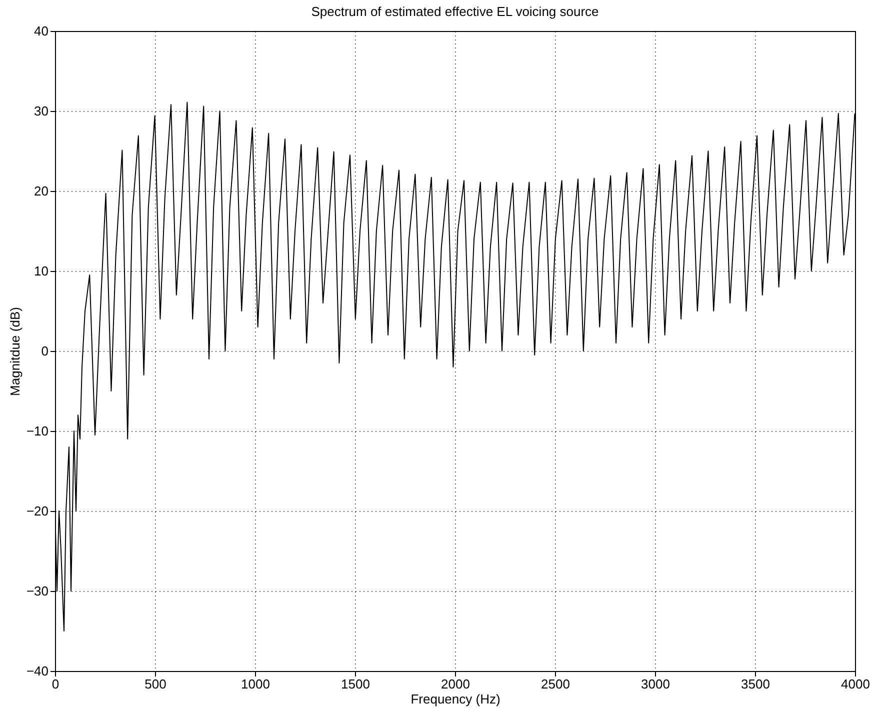 The image size is (896, 720). I want to click on y-tick-label: 30, so click(41, 111).